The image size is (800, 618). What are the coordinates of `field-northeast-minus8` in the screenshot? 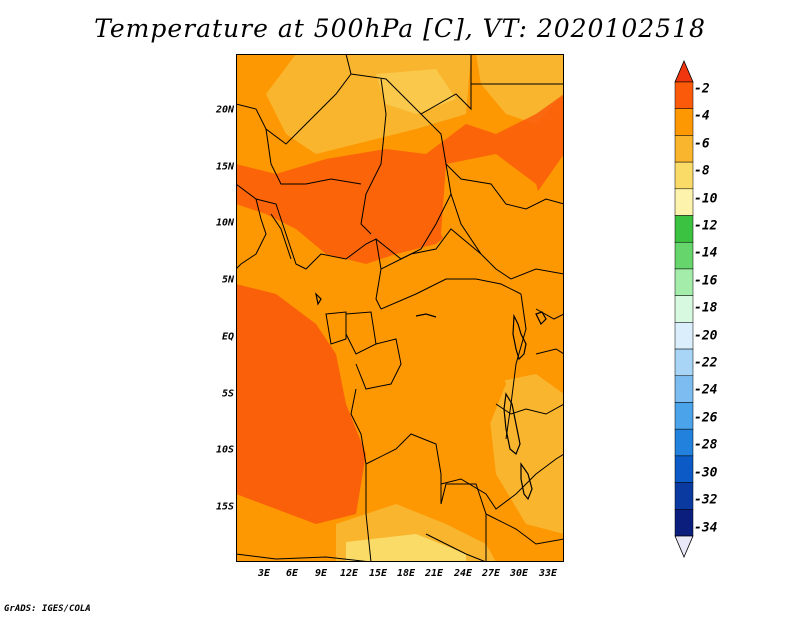 It's located at (520, 89).